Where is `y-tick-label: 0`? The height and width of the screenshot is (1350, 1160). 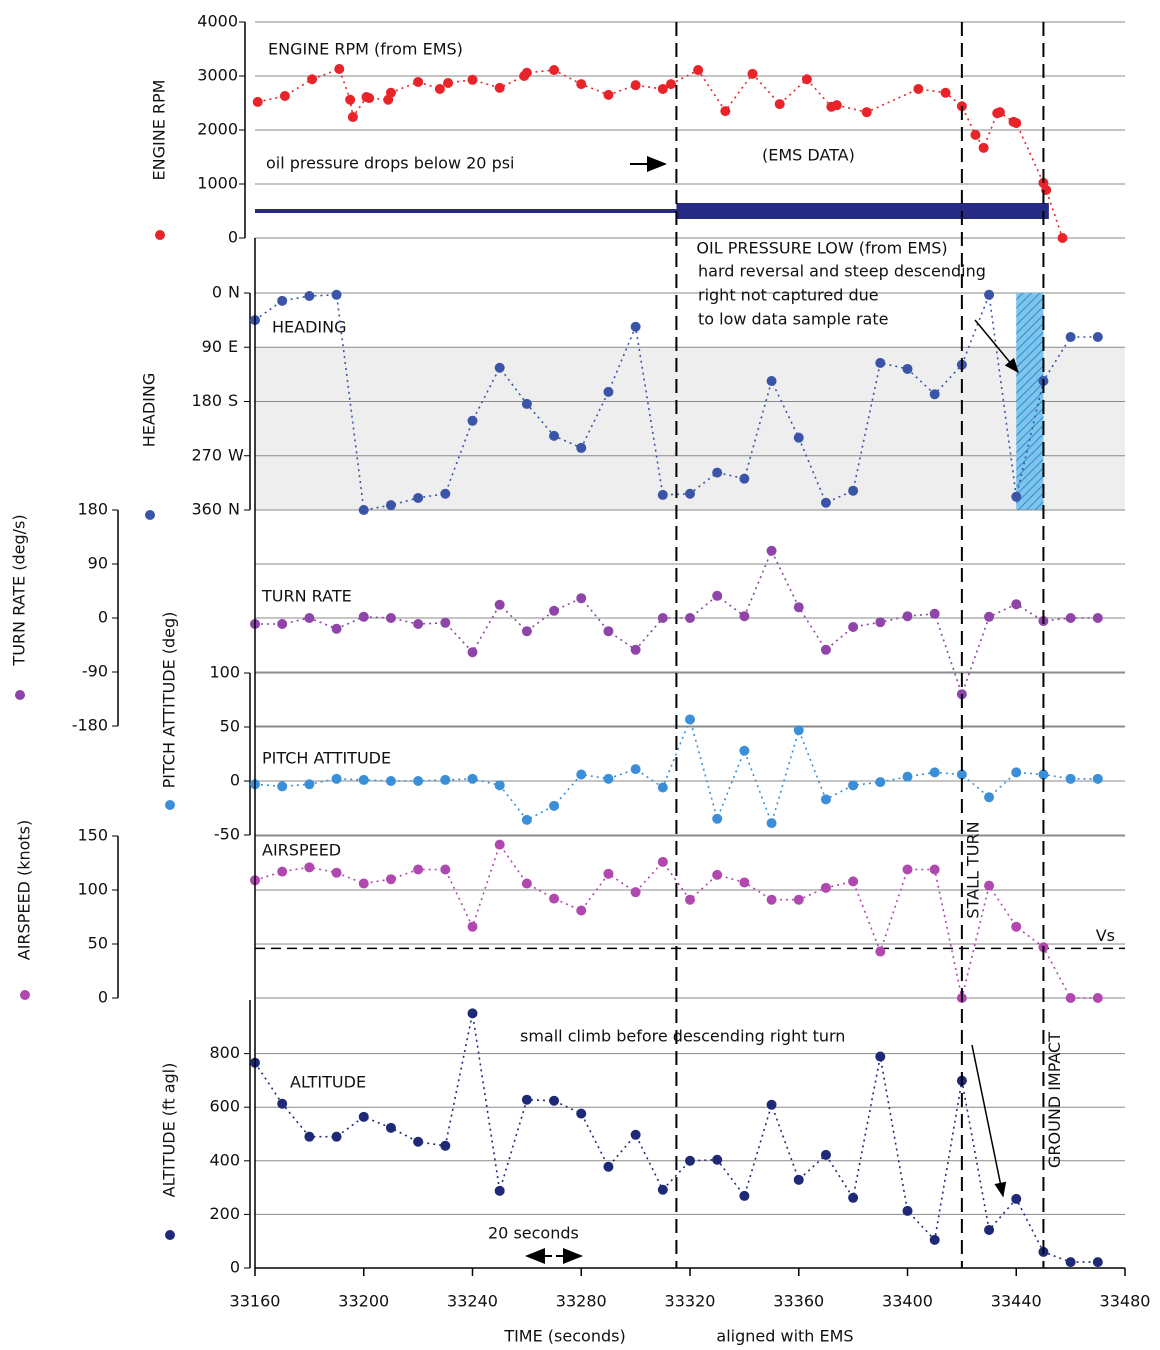 y-tick-label: 0 is located at coordinates (217, 292).